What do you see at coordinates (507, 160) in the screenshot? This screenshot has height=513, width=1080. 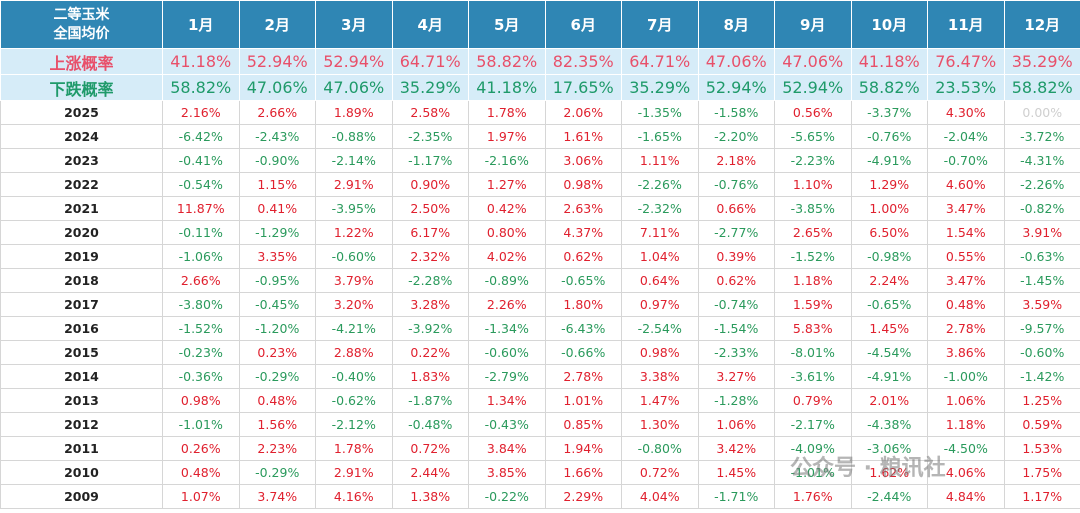 I see `value-cell: -2.16%` at bounding box center [507, 160].